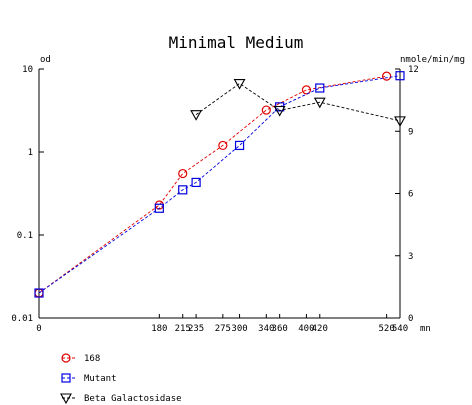 This screenshot has height=405, width=472. I want to click on x-tick-label: 520, so click(386, 329).